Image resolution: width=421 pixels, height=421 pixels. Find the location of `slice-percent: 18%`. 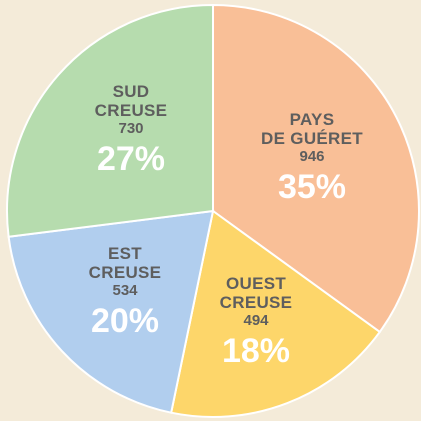

slice-percent: 18% is located at coordinates (256, 351).